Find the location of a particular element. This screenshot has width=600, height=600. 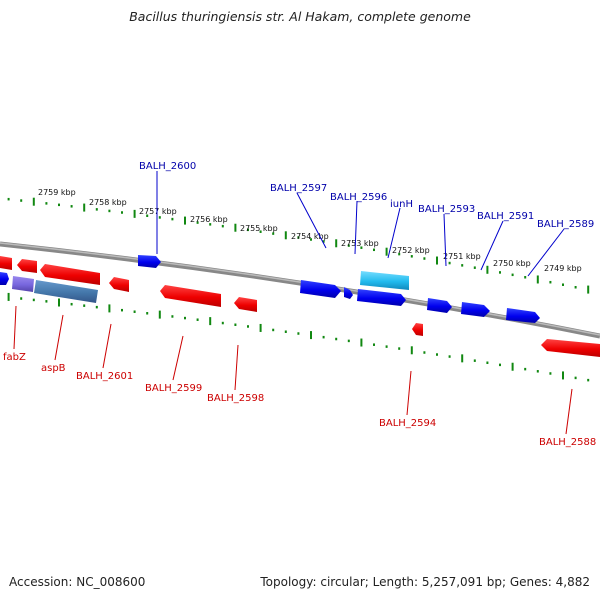

gene-arrow-steel is located at coordinates (66, 291).